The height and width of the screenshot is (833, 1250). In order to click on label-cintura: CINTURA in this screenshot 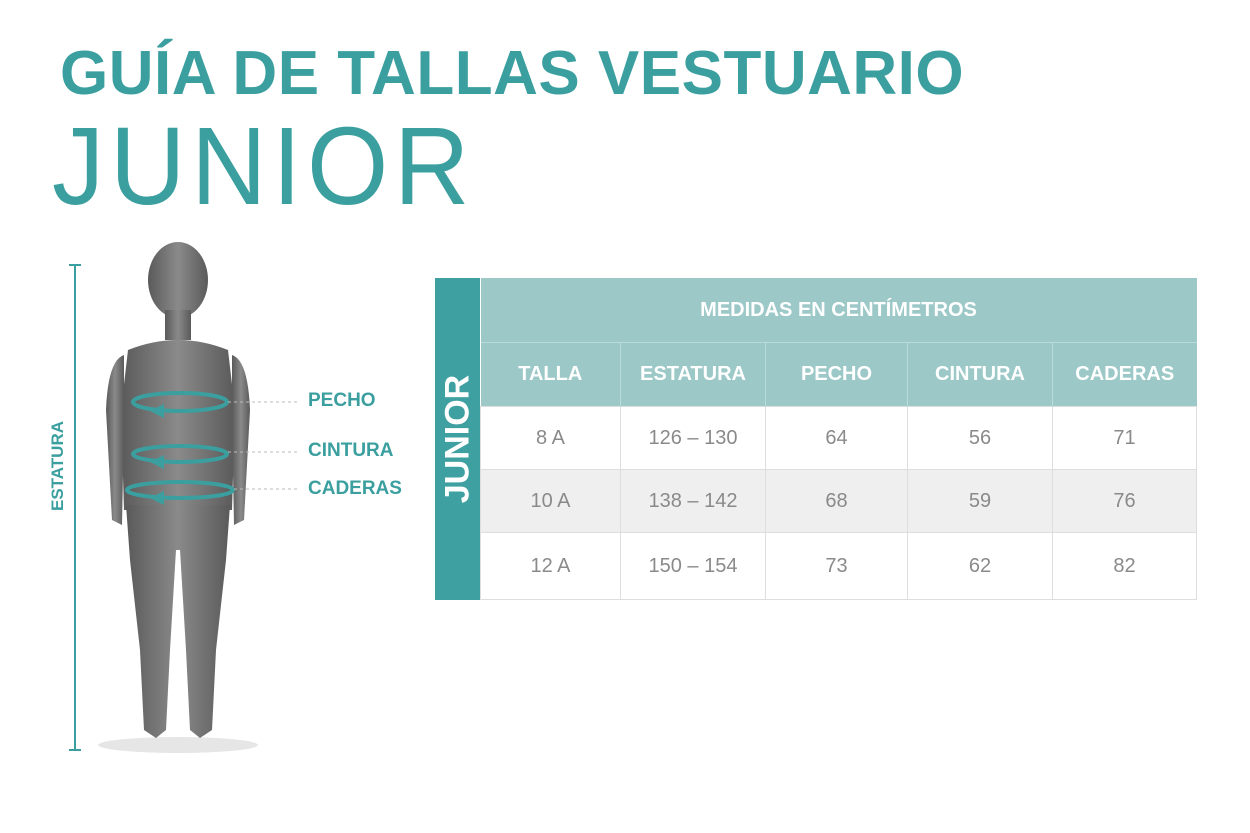, I will do `click(351, 450)`.